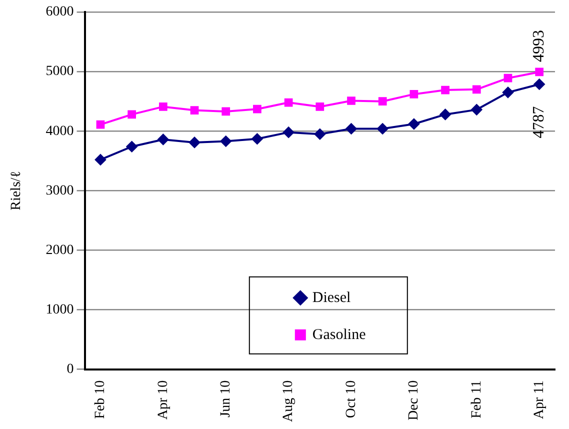 The width and height of the screenshot is (569, 429). Describe the element at coordinates (60, 310) in the screenshot. I see `y-tick-label: 1000` at that location.